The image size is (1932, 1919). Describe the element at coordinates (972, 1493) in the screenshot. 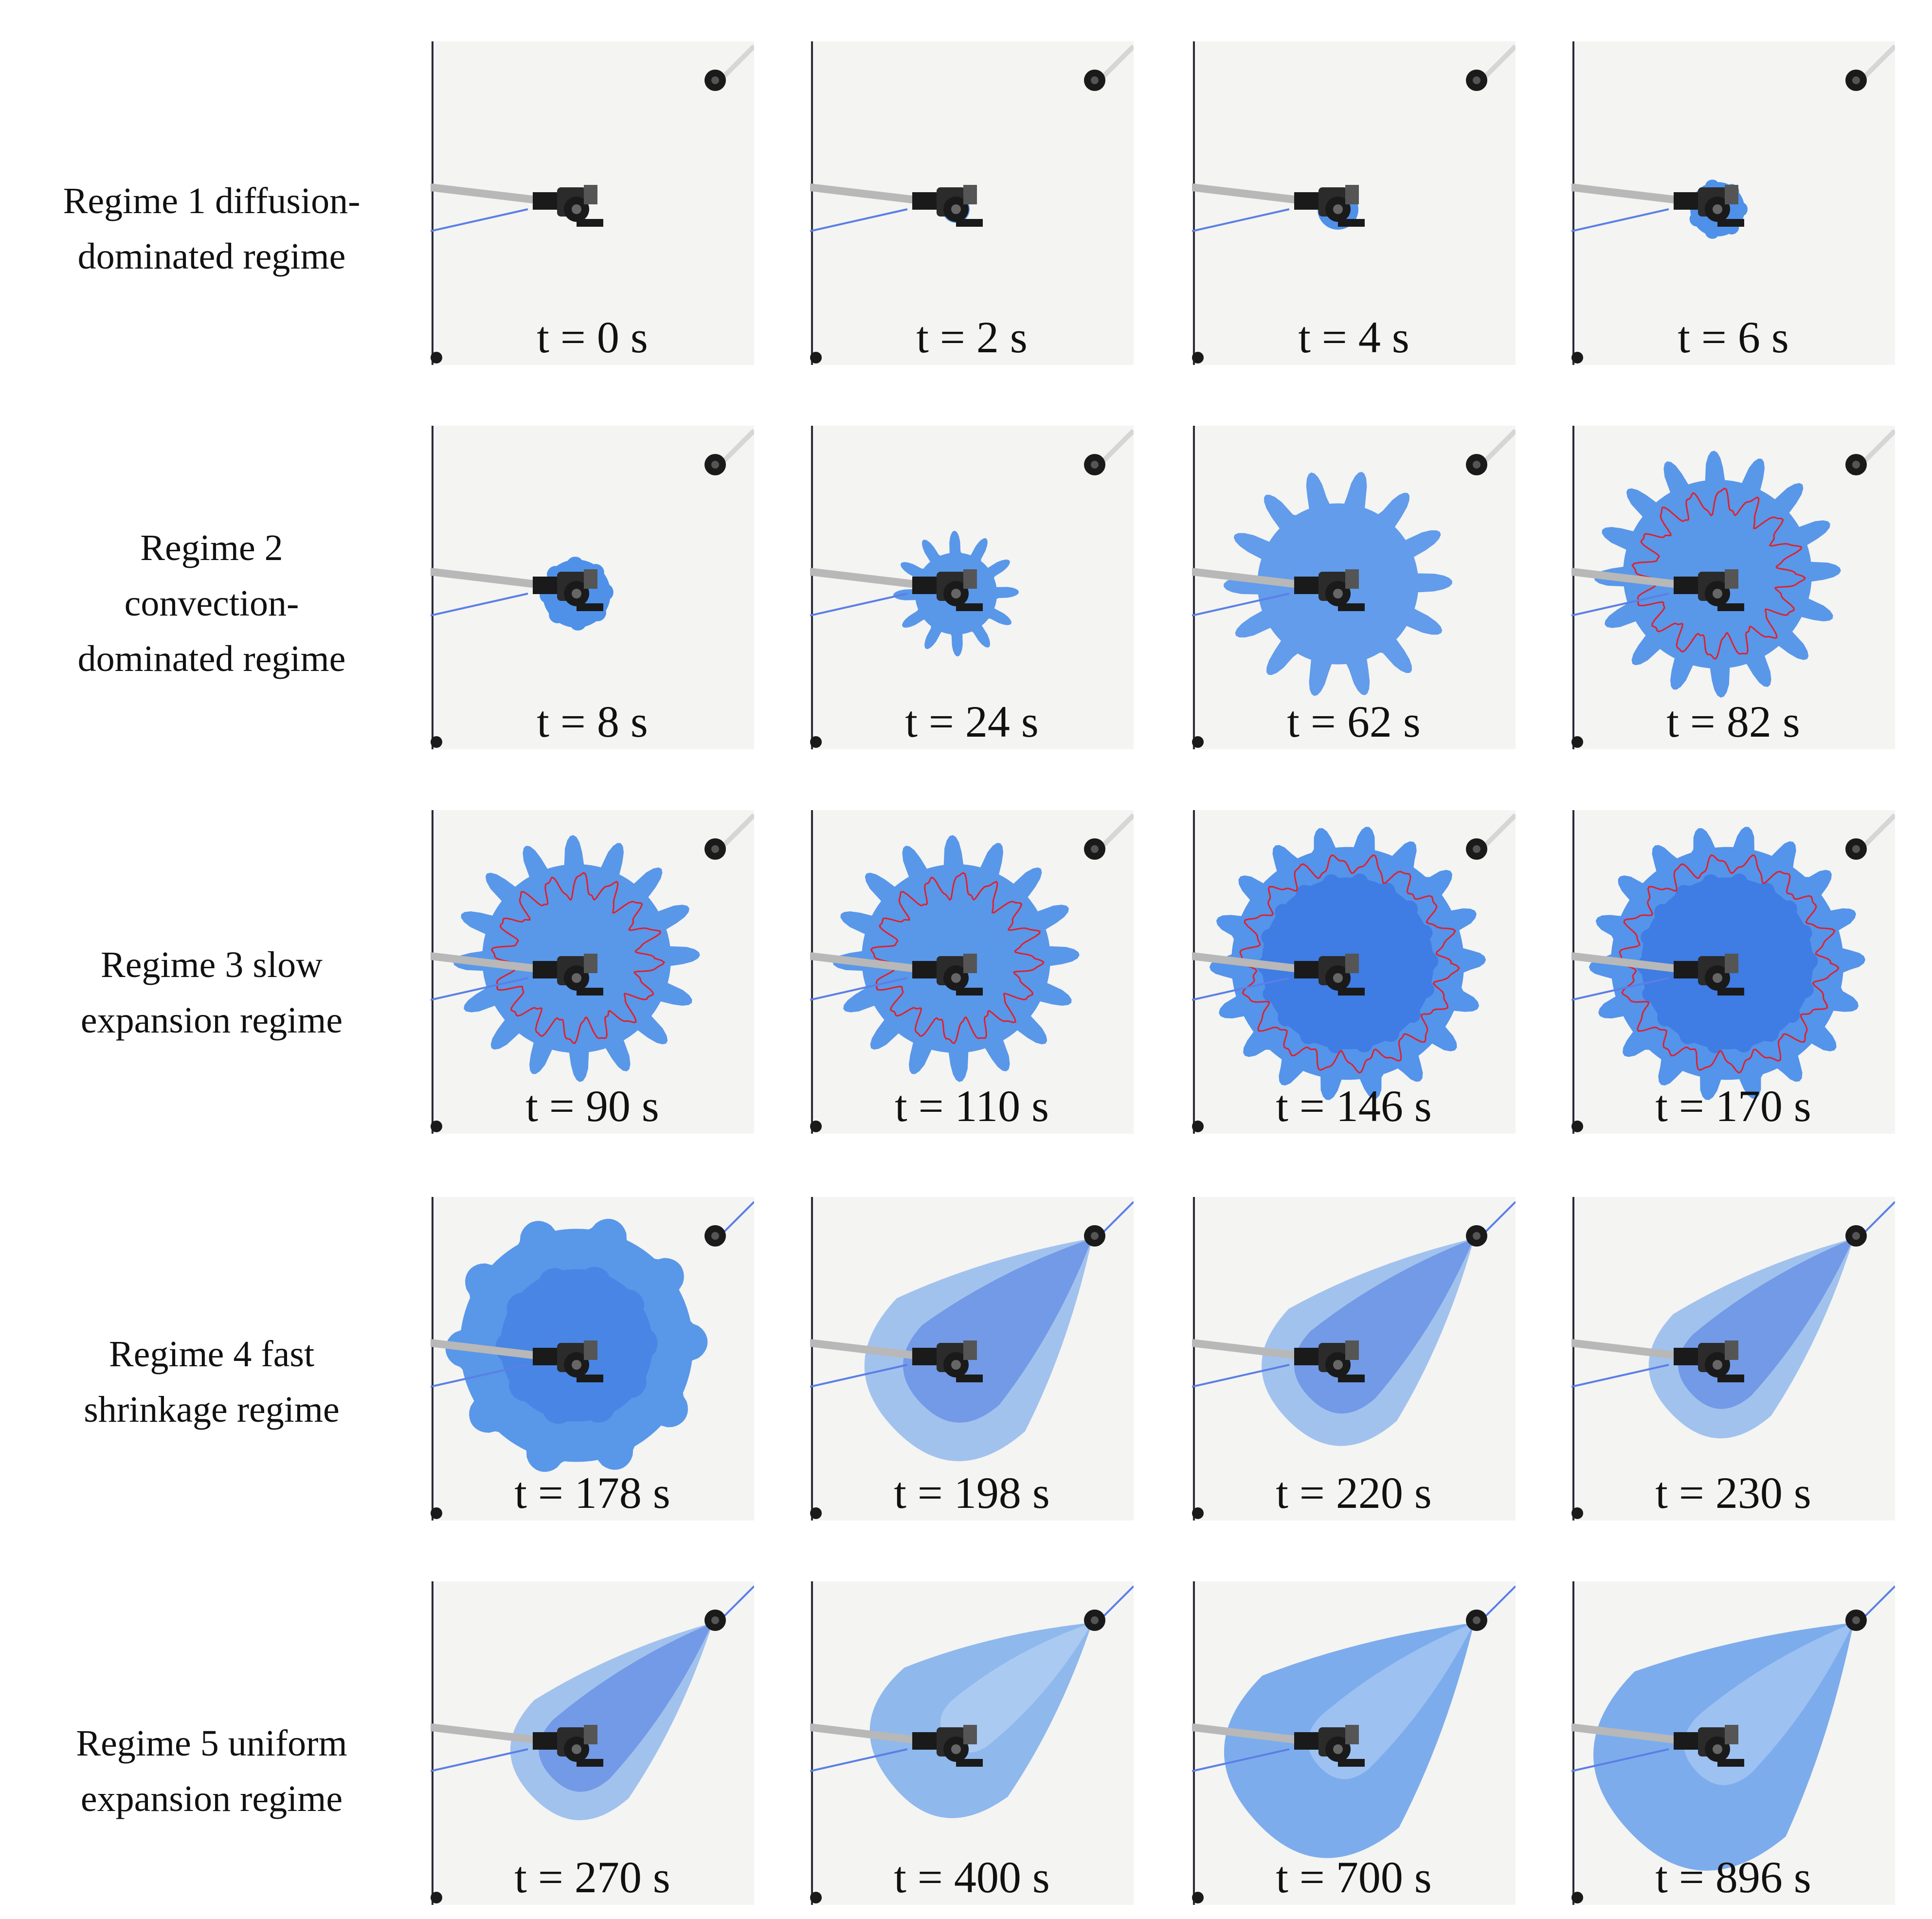

I see `time-label: t = 198 s` at that location.